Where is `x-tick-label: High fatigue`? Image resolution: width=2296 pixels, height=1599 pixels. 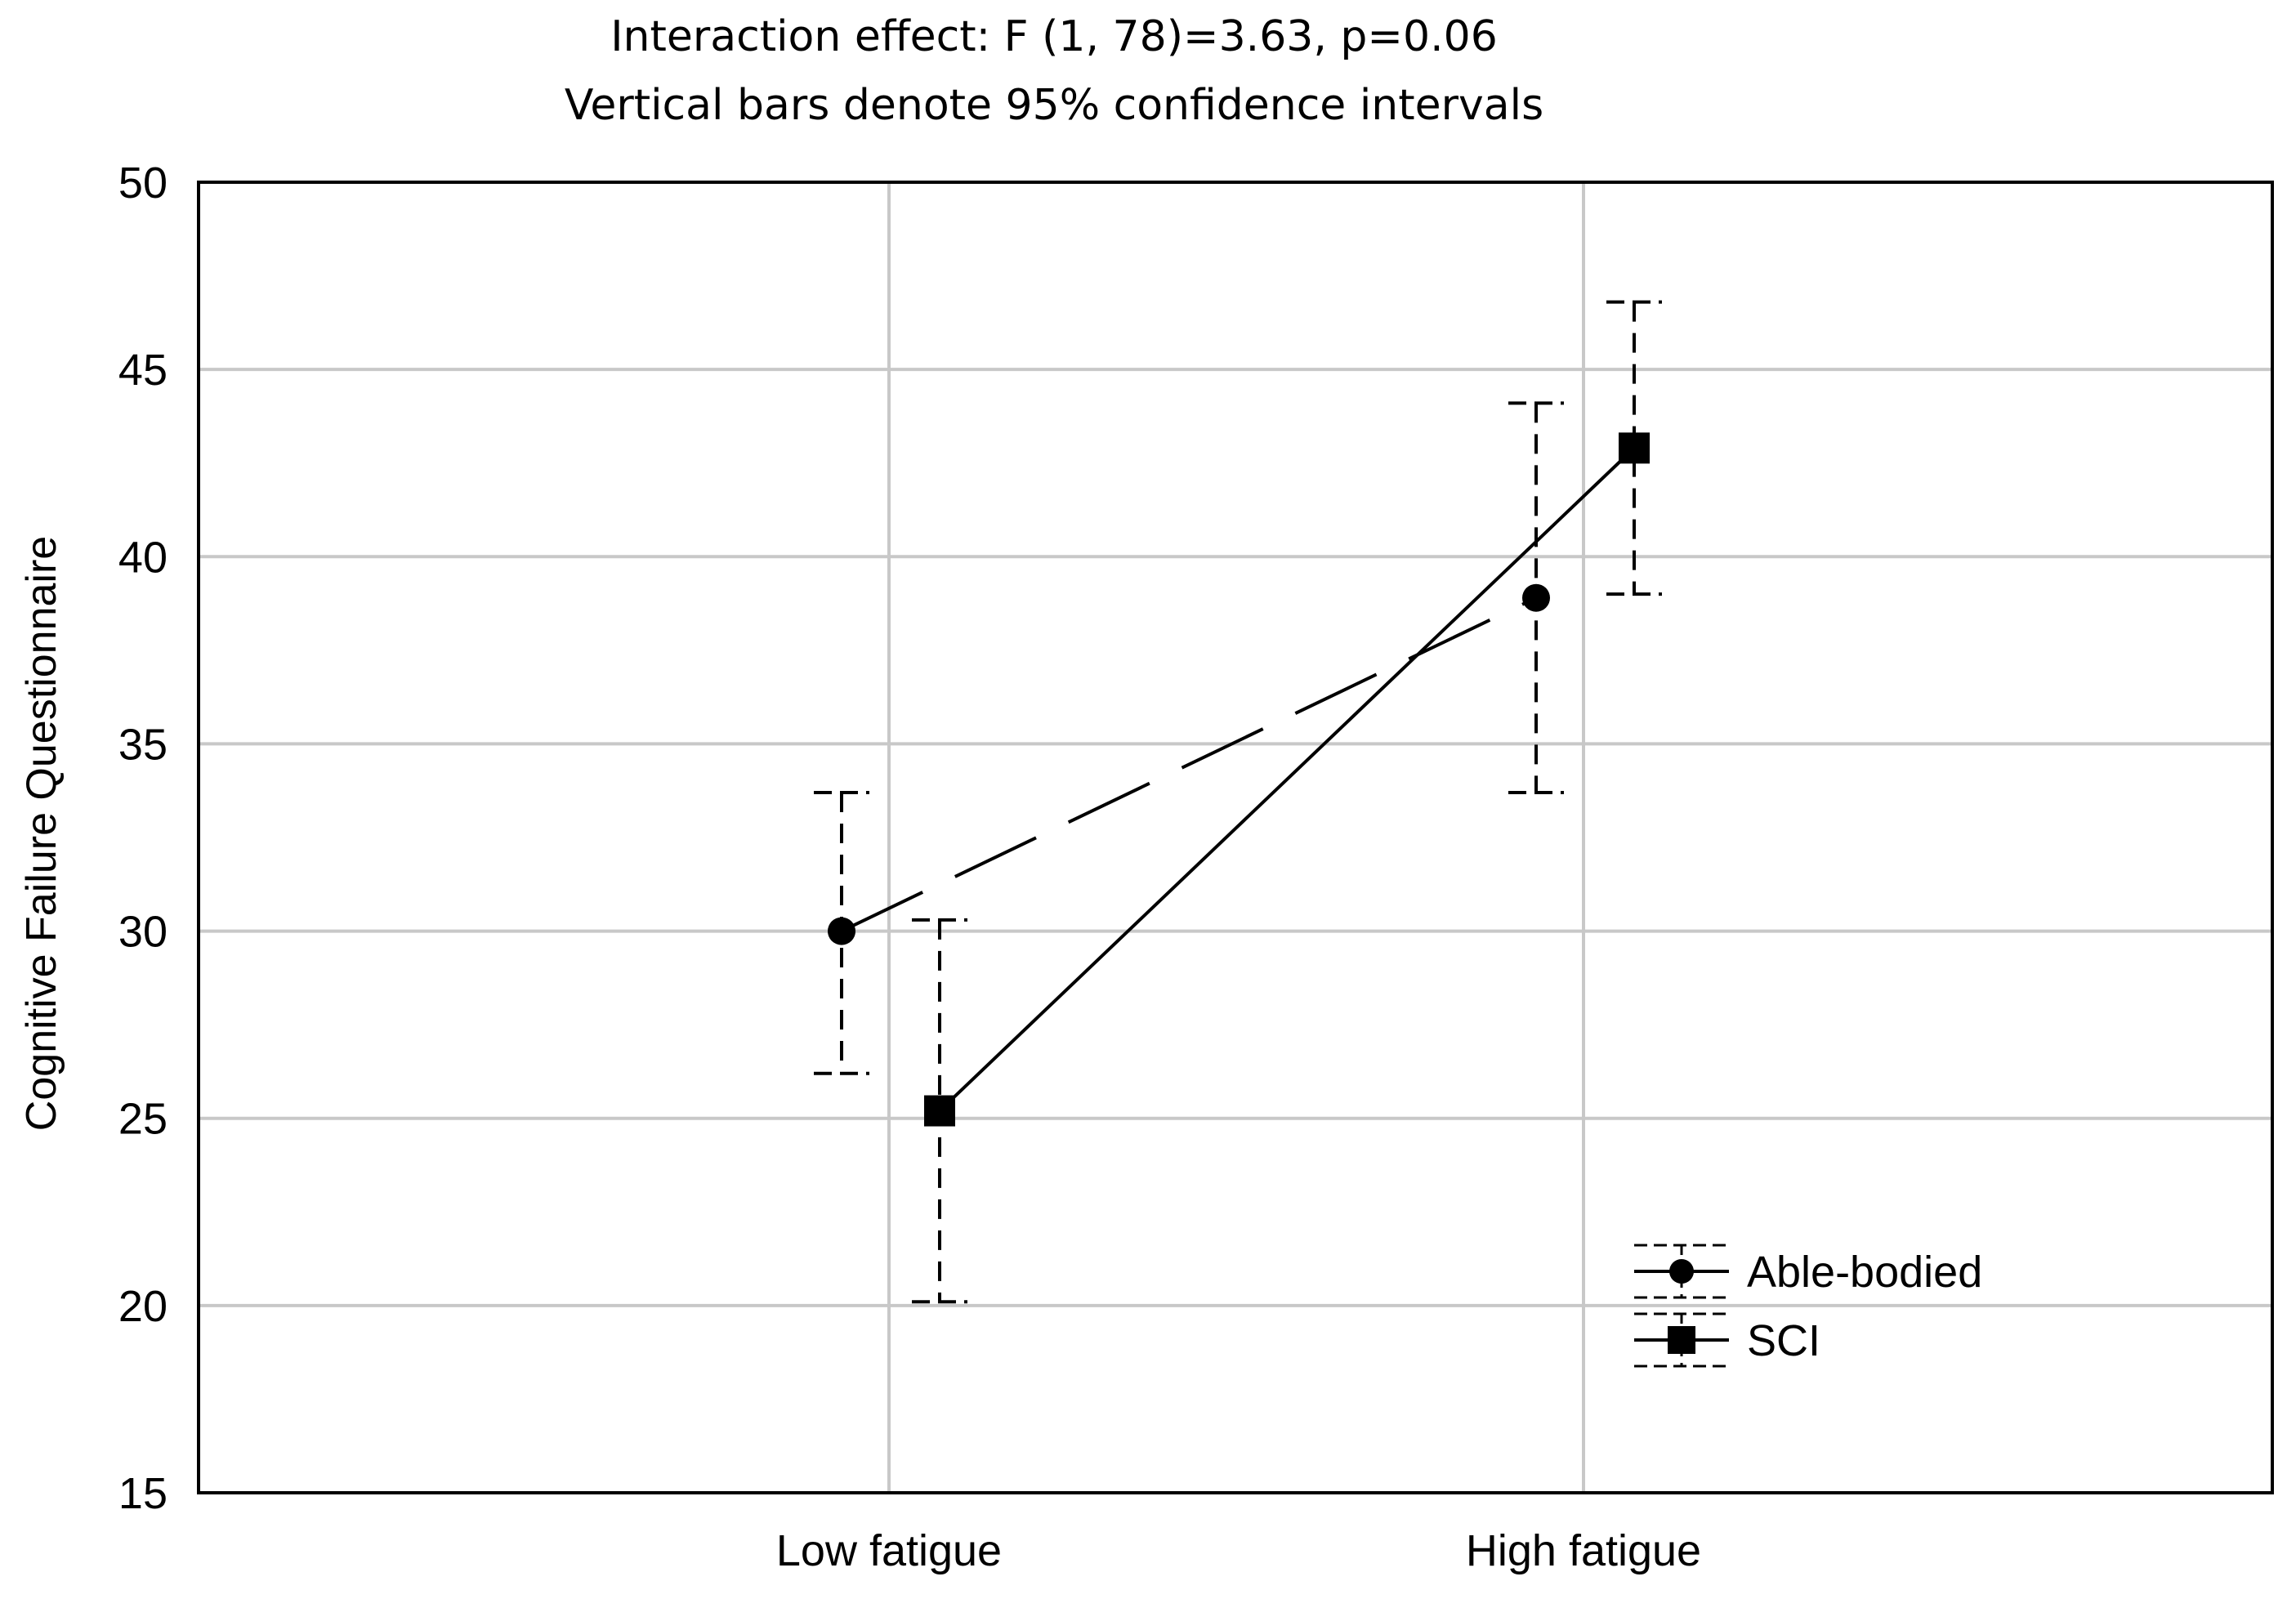
x-tick-label: High fatigue is located at coordinates (1583, 1551).